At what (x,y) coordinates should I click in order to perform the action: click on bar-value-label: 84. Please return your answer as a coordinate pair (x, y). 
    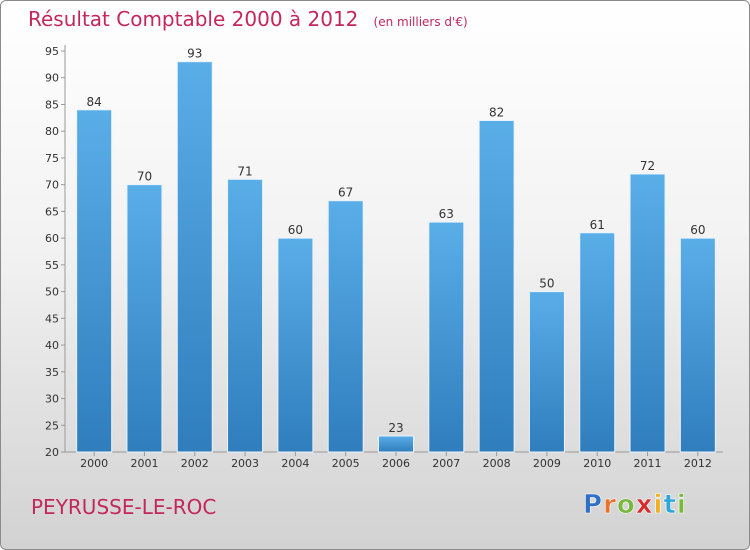
    Looking at the image, I should click on (94, 102).